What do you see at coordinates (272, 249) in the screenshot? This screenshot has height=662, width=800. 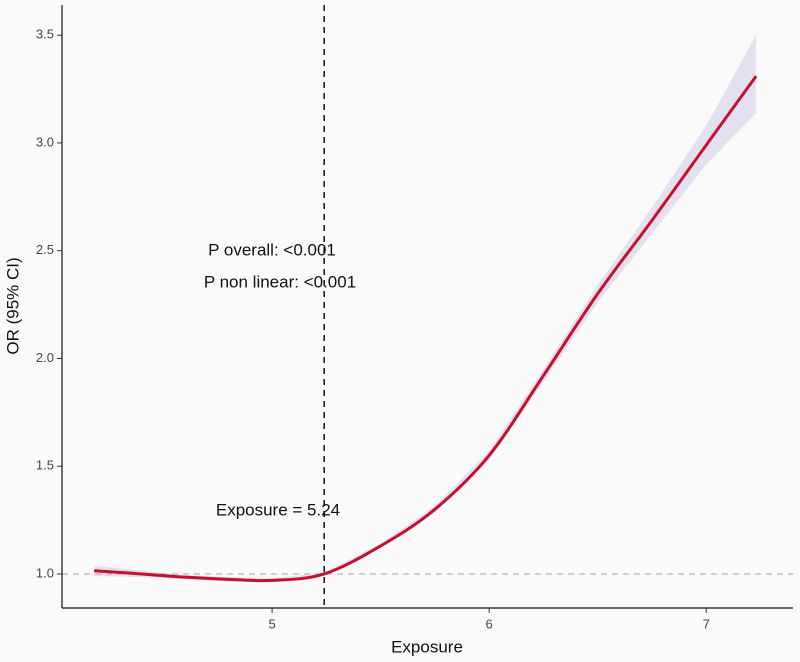 I see `annotation: P overall: <0.001` at bounding box center [272, 249].